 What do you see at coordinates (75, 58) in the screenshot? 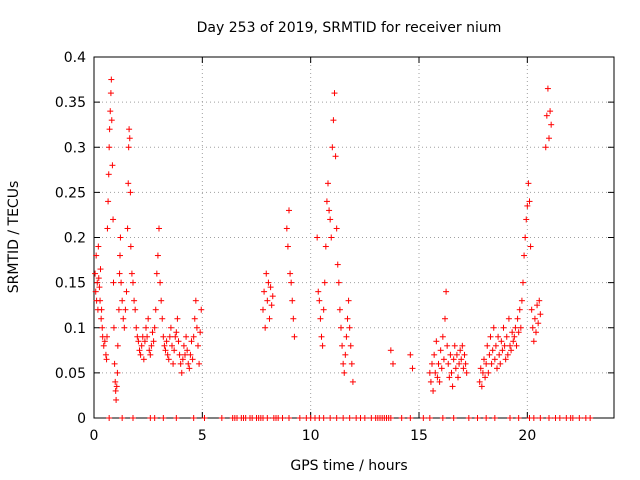
I see `y-tick-label: 0.4` at bounding box center [75, 58].